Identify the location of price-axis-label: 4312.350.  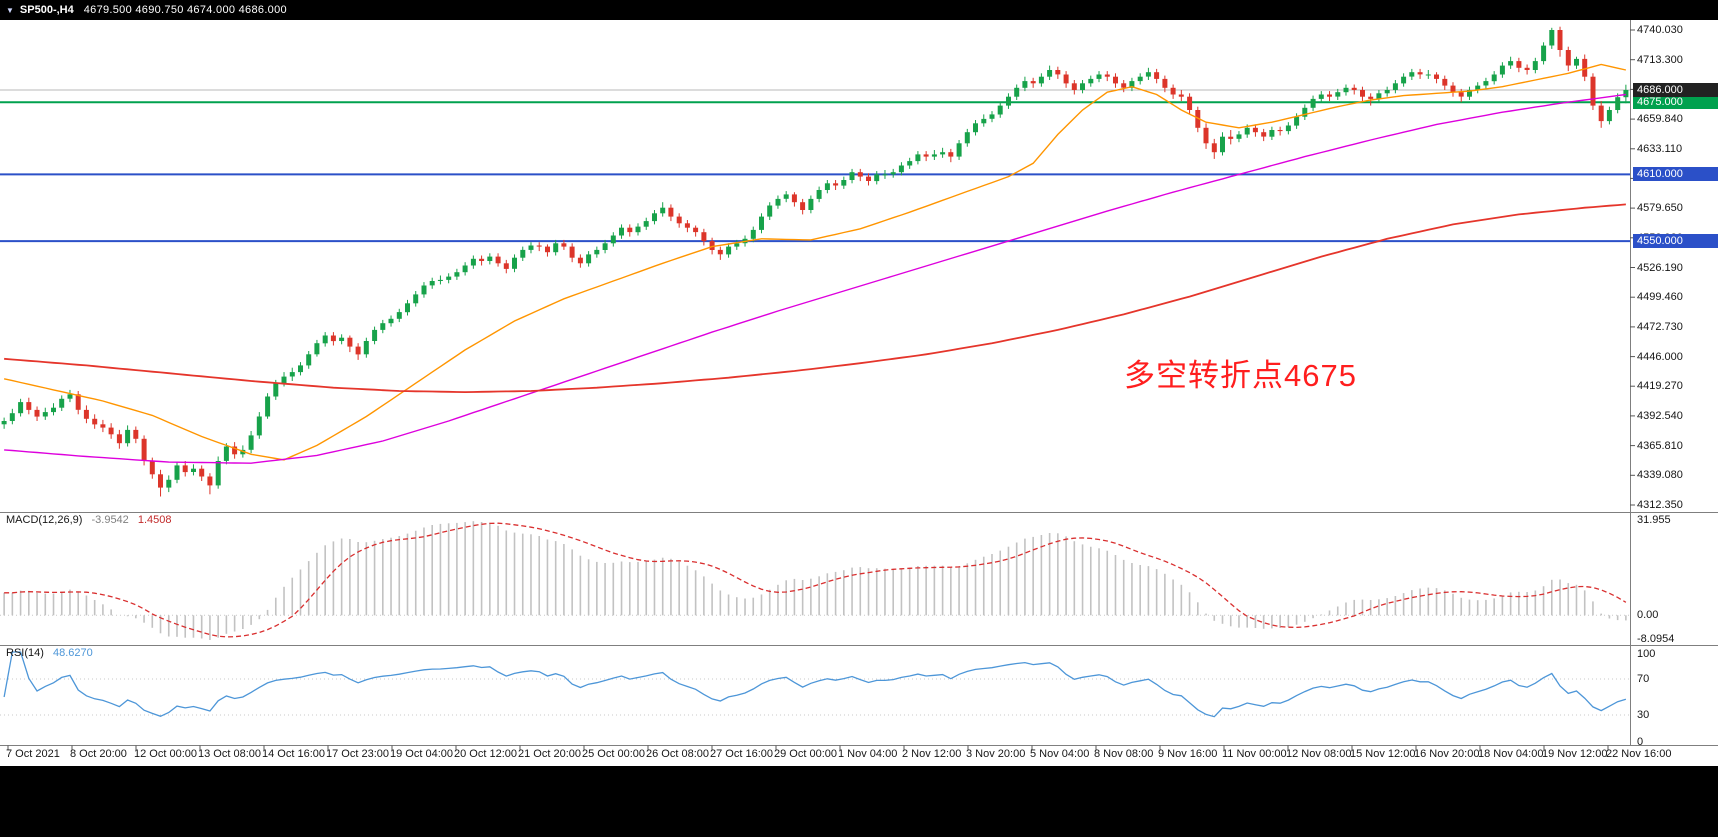
(1660, 505).